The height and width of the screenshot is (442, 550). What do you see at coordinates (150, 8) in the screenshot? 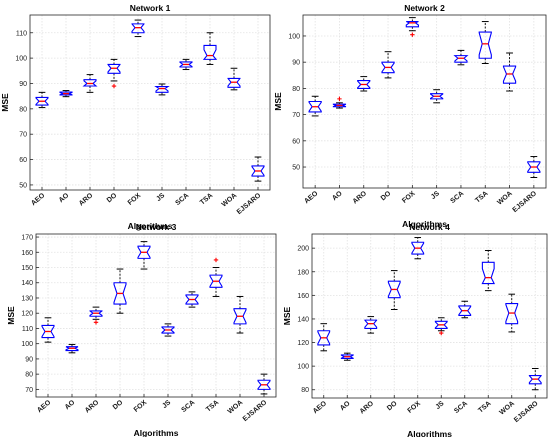
I see `chart-title: Network 1` at bounding box center [150, 8].